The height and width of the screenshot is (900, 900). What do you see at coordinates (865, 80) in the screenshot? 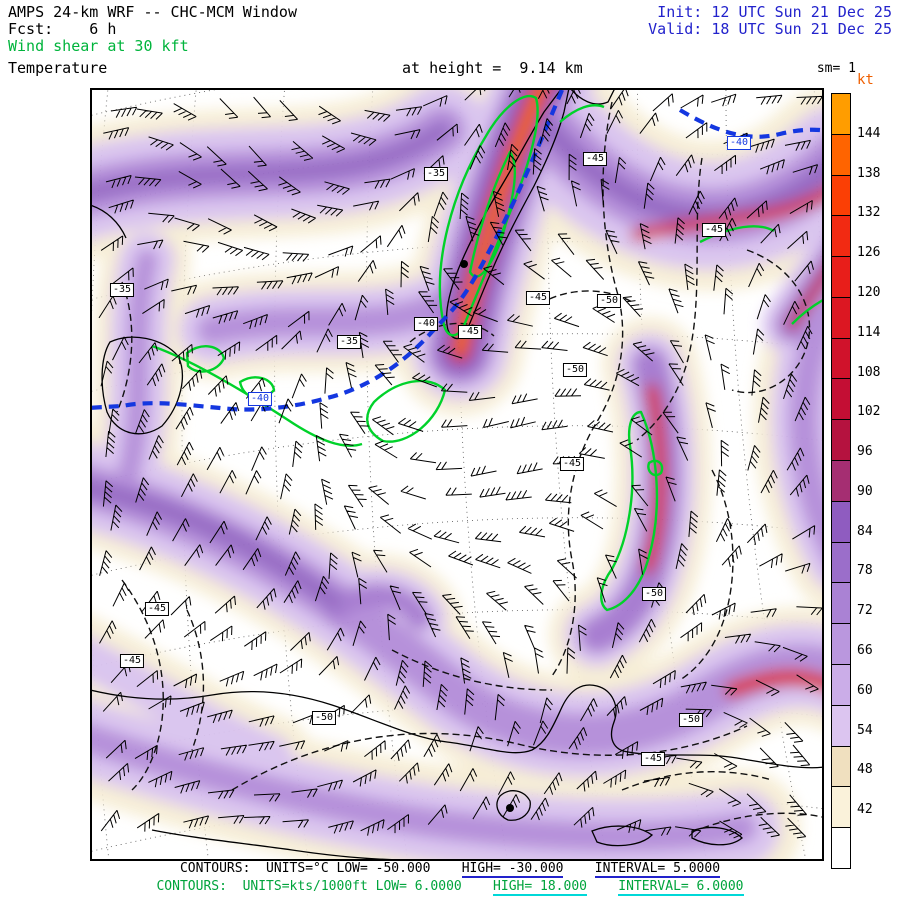
I see `colorbar-units-label: kt` at bounding box center [865, 80].